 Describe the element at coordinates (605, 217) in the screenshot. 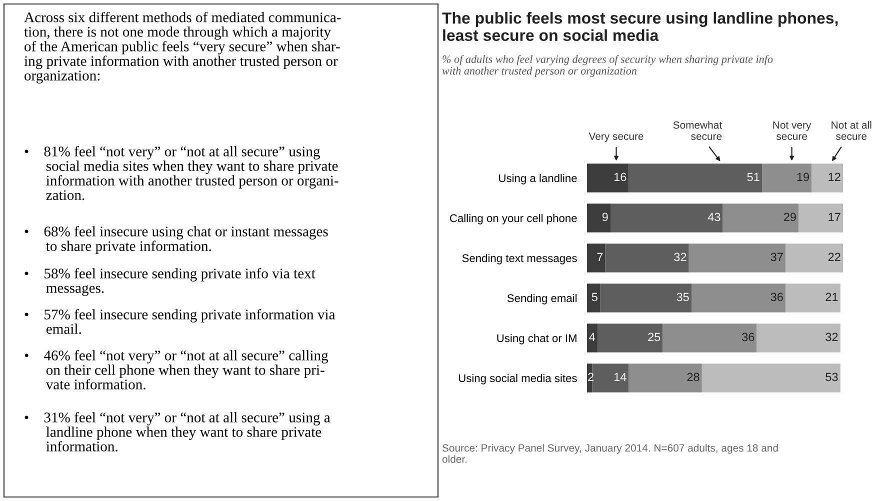

I see `data-label: 9` at that location.